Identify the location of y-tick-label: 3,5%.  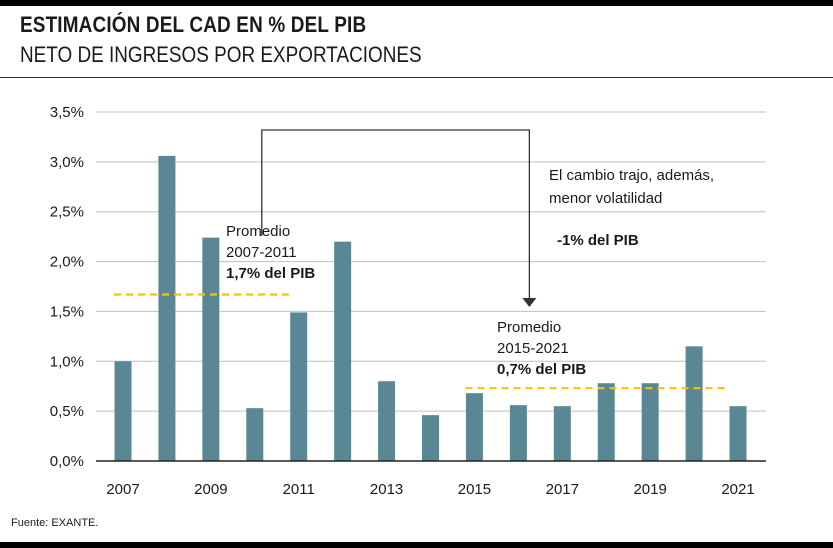
(67, 112).